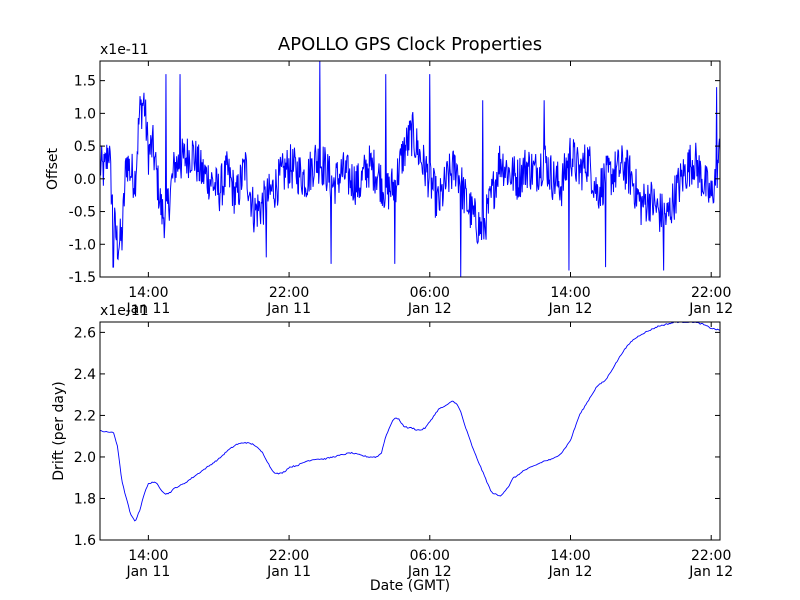 The height and width of the screenshot is (600, 800). I want to click on offset-y-axis-label: Offset, so click(53, 168).